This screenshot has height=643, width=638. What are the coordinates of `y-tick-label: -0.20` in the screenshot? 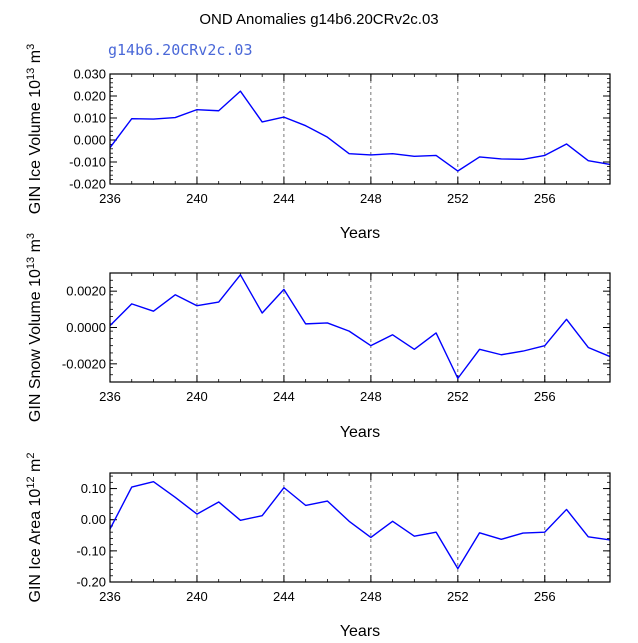 It's located at (91, 582).